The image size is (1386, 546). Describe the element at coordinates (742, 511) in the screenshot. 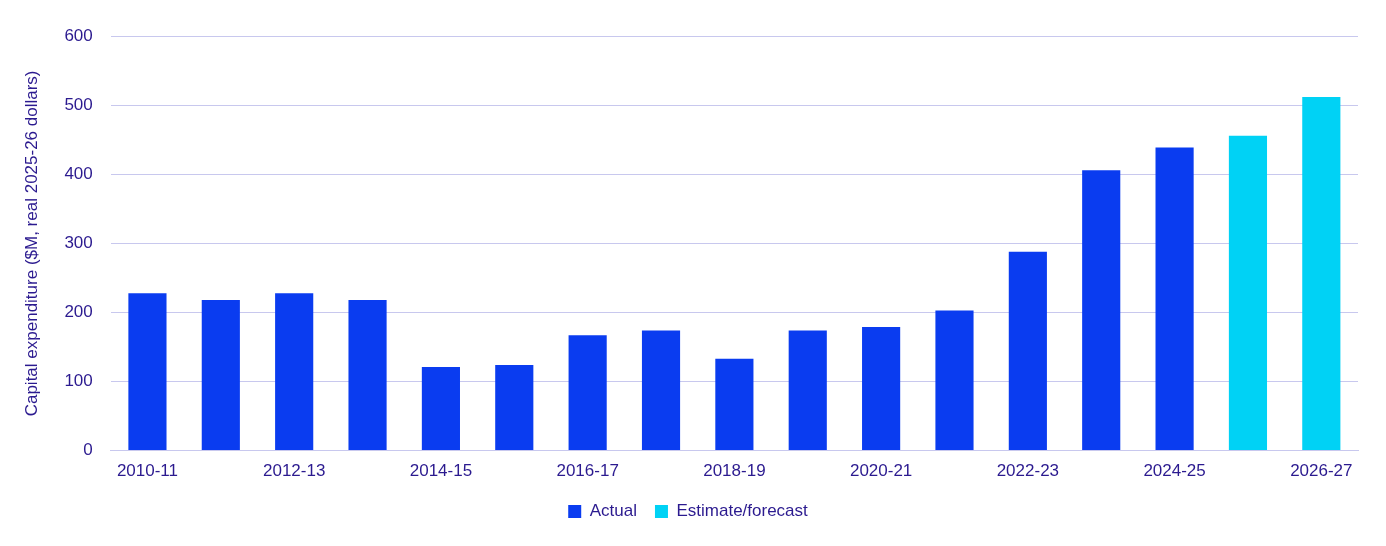

I see `legend-label: Estimate/forecast` at that location.